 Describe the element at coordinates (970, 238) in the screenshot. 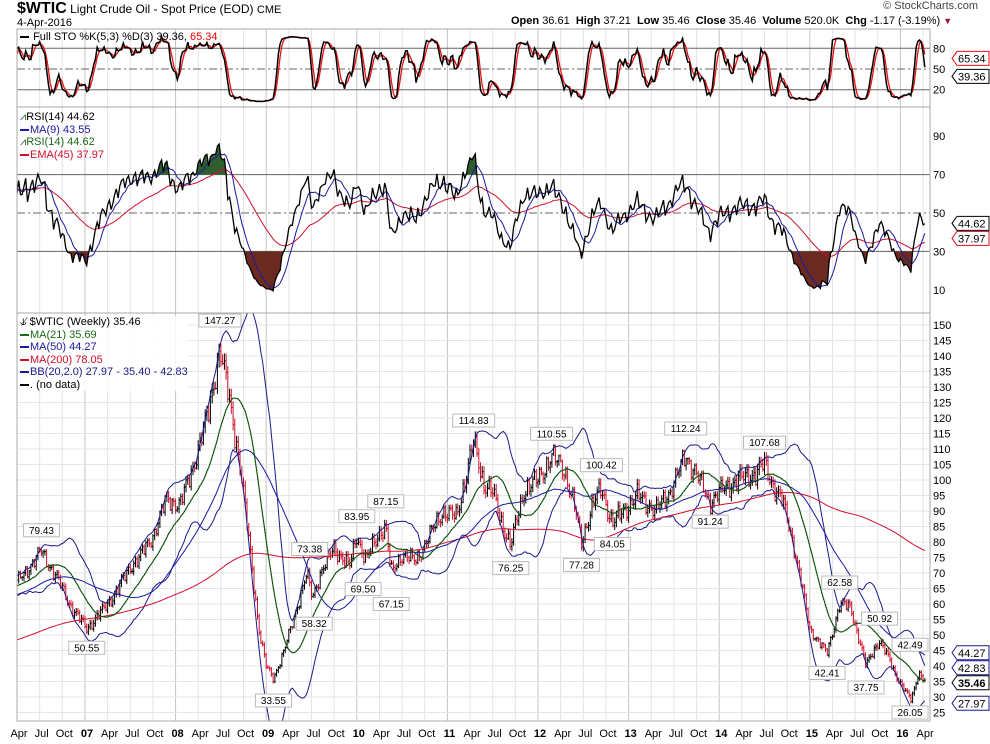

I see `rsi-value-tag: 37.97` at that location.